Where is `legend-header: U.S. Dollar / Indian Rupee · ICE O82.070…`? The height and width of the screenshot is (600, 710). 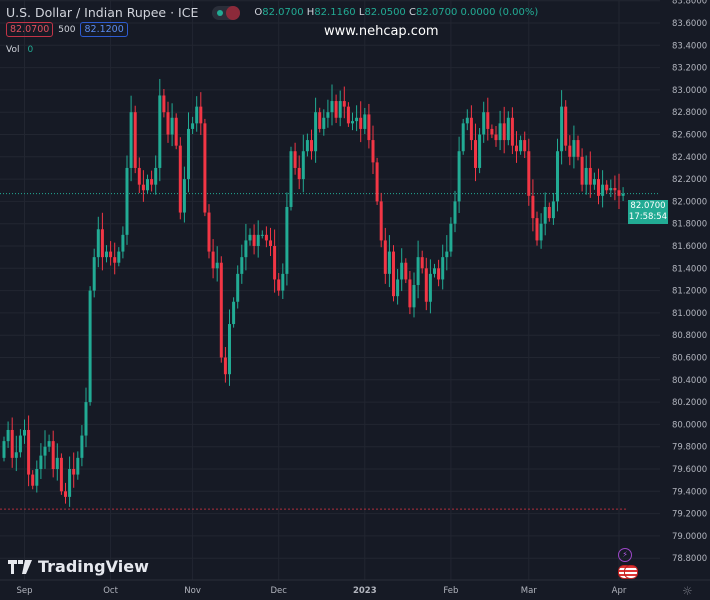 legend-header: U.S. Dollar / Indian Rupee · ICE O82.070… is located at coordinates (272, 12).